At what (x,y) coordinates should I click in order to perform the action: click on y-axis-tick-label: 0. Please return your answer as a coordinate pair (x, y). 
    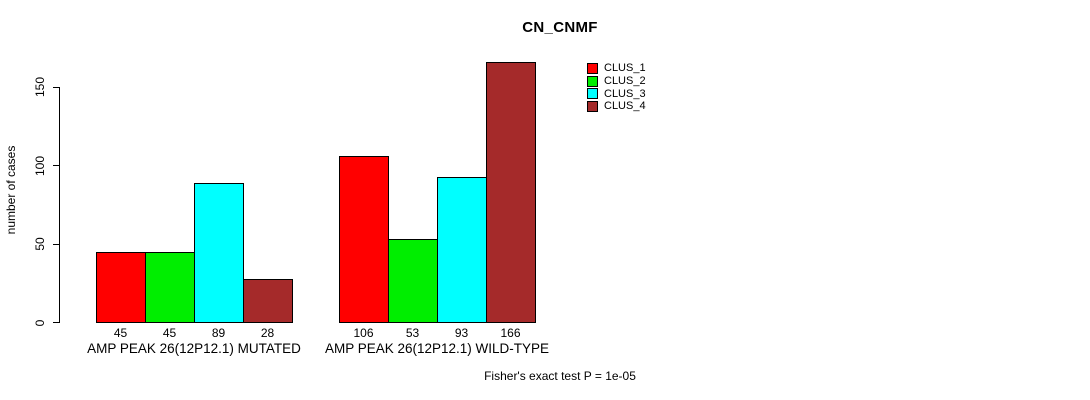
    Looking at the image, I should click on (40, 322).